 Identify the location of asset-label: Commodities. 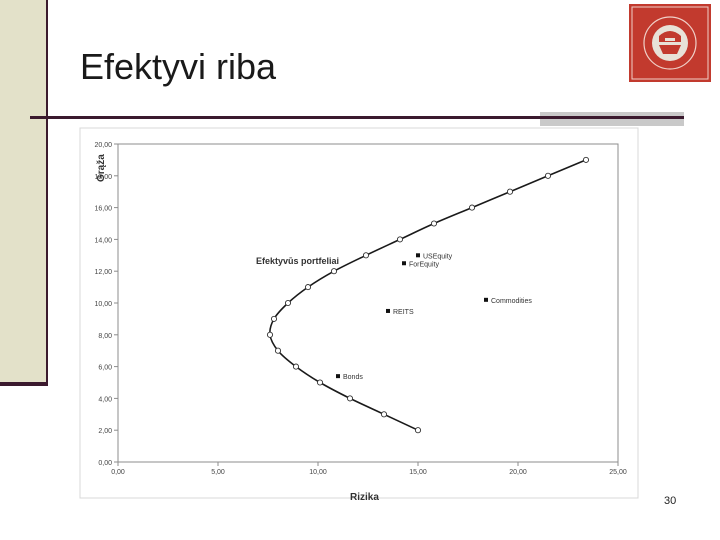
(511, 301).